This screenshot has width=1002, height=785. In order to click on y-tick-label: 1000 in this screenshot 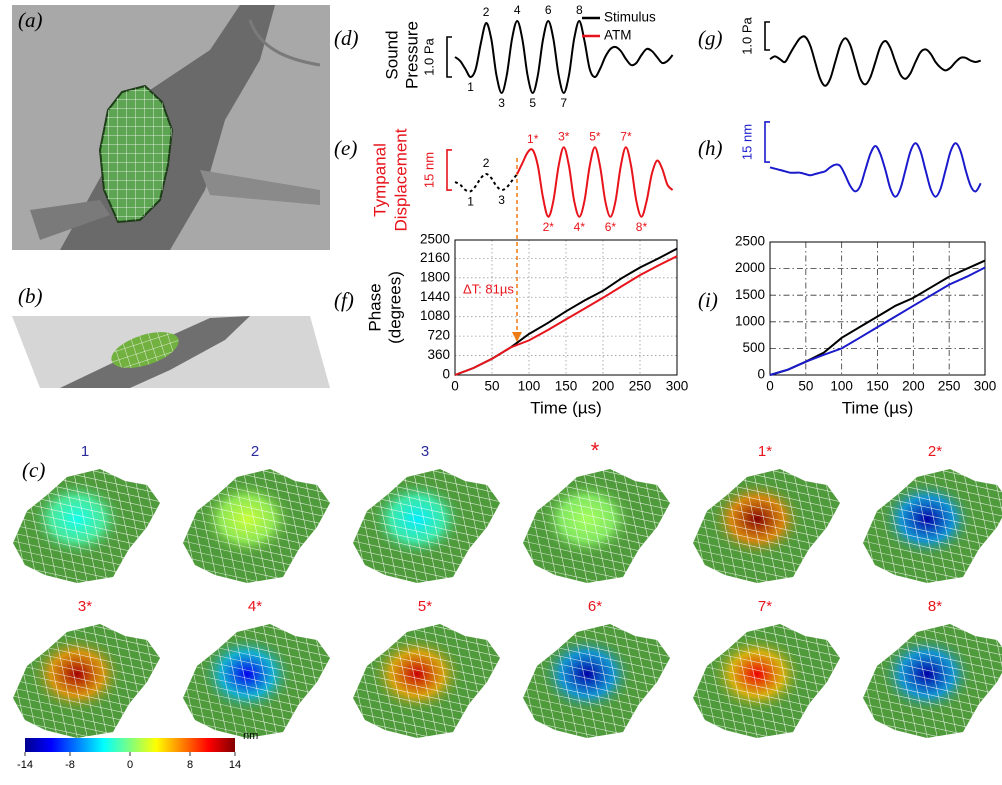, I will do `click(750, 320)`.